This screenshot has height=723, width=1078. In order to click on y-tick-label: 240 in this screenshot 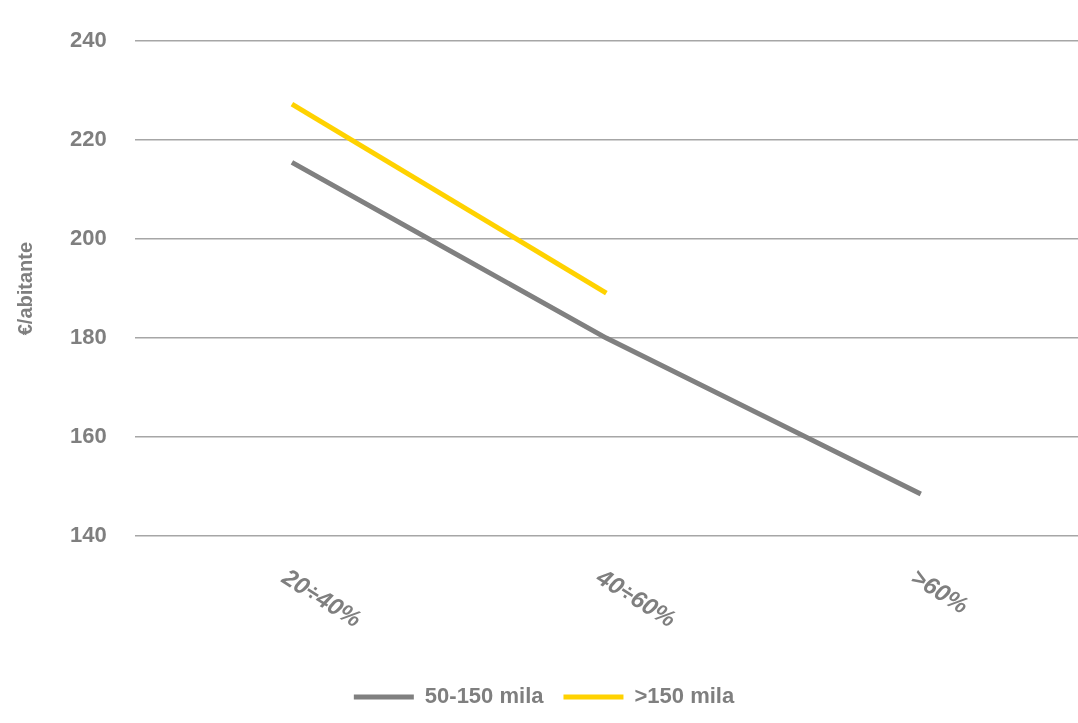, I will do `click(88, 40)`.